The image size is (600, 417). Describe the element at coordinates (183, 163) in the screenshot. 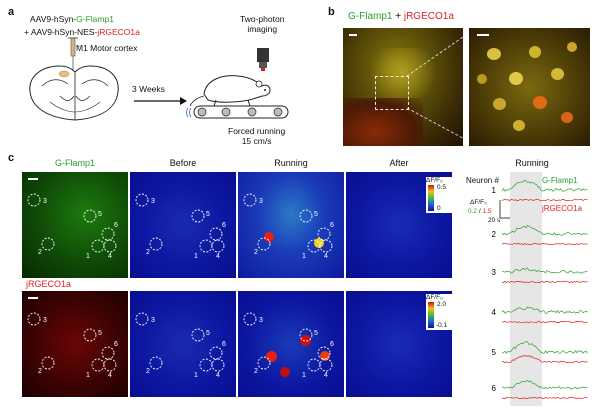

I see `col-title-before: Before` at that location.